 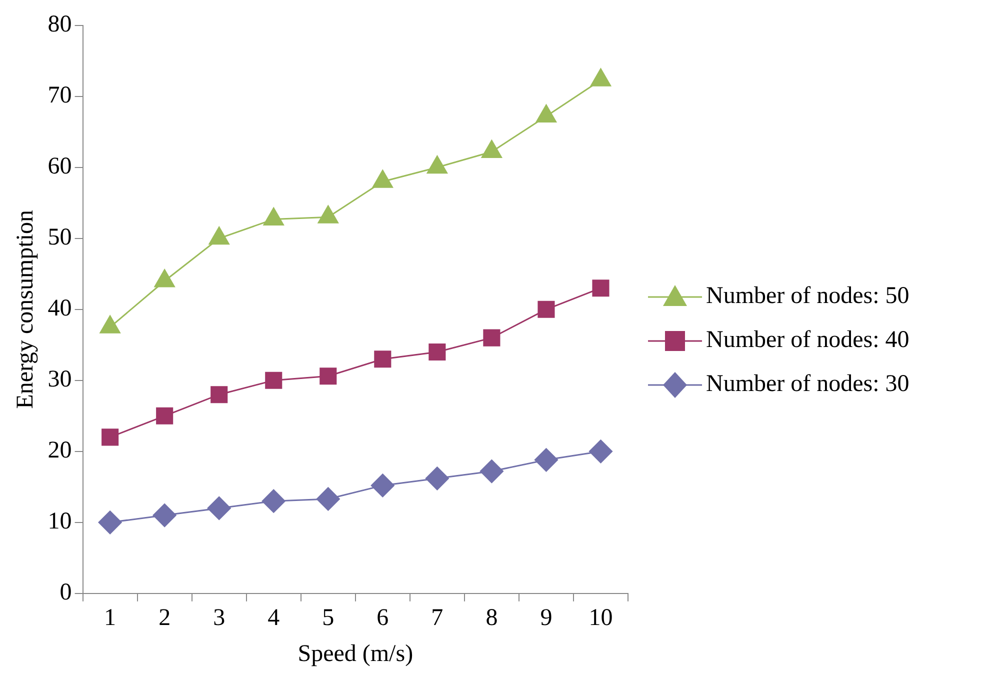 I want to click on y-tick-label: 30, so click(x=60, y=379).